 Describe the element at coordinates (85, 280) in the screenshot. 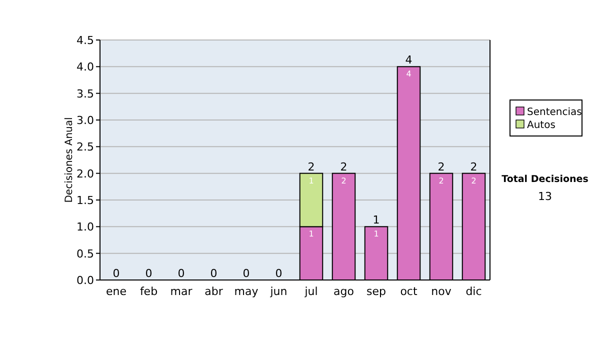

I see `y-tick-label: 0.0` at that location.